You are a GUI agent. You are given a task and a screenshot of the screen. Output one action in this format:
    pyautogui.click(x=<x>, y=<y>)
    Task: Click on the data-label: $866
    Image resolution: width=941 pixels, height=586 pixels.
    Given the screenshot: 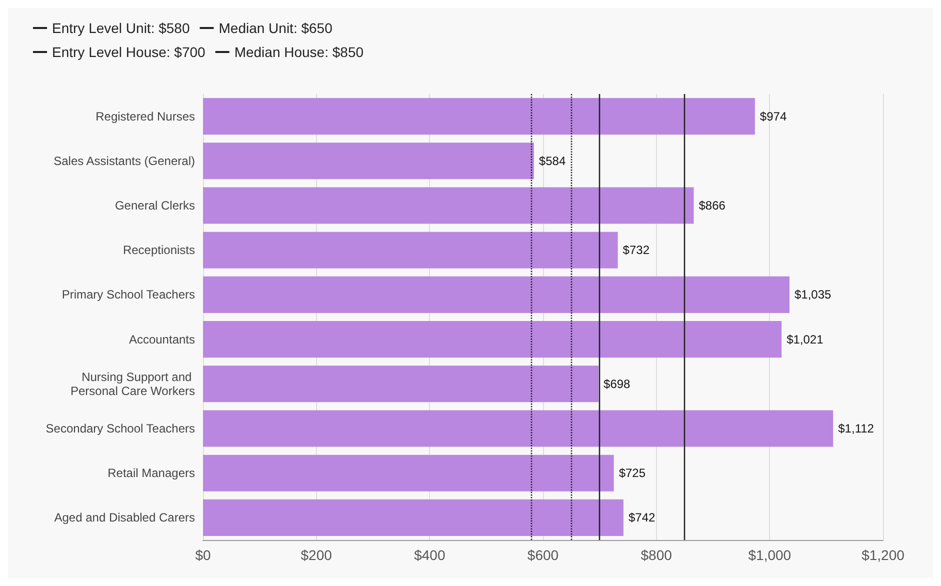 What is the action you would take?
    pyautogui.click(x=712, y=205)
    